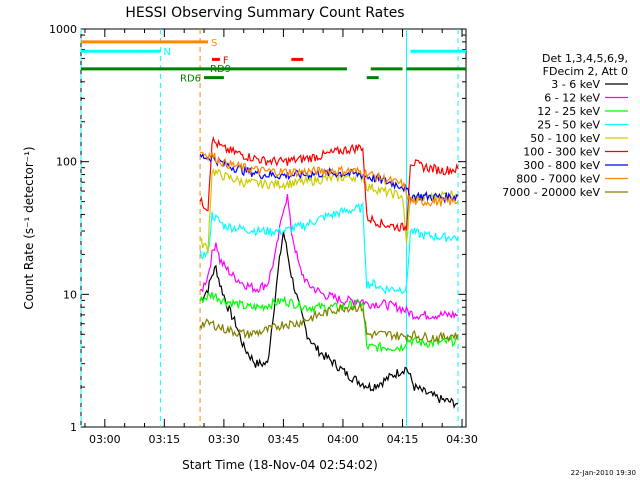  Describe the element at coordinates (224, 439) in the screenshot. I see `x-tick-label: 03:30` at that location.